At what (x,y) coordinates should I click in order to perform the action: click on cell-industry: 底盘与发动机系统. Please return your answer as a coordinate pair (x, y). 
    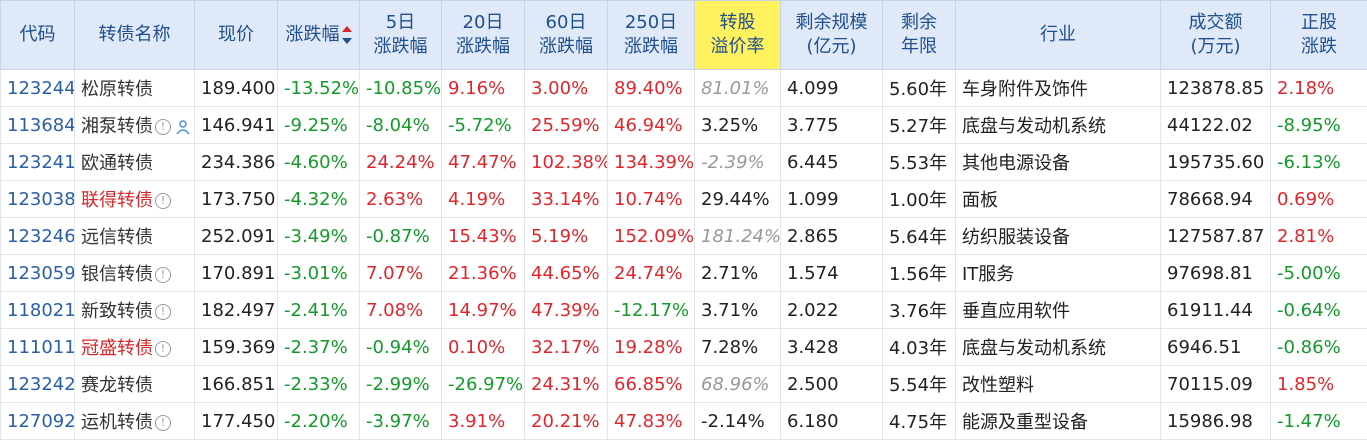
    Looking at the image, I should click on (1058, 125).